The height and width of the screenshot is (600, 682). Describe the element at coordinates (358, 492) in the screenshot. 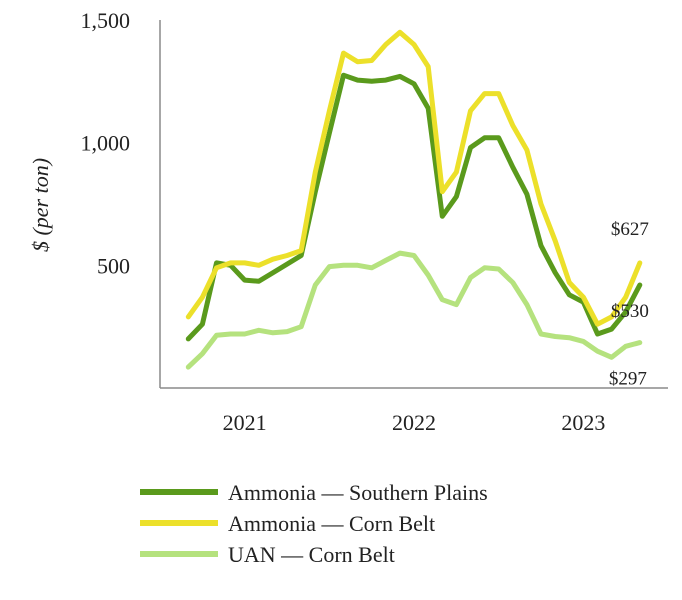

I see `legend-label: Ammonia — Southern Plains` at that location.